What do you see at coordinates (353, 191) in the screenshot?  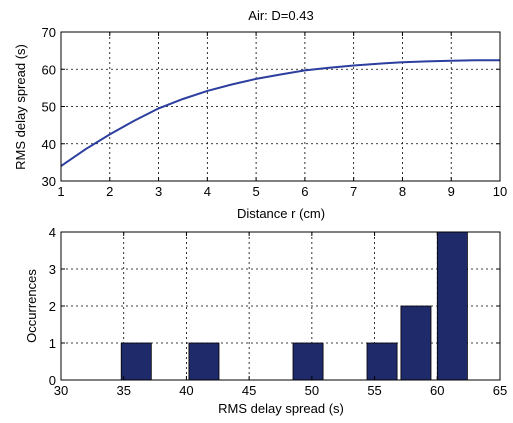 I see `line-plot-x-tick-label: 7` at bounding box center [353, 191].